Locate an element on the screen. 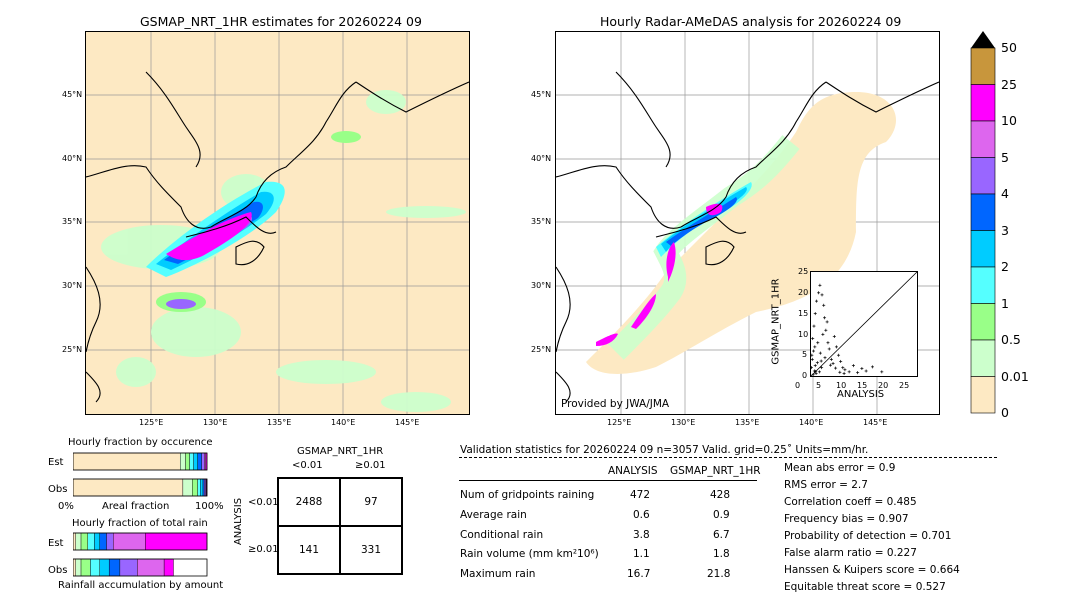 This screenshot has width=1080, height=612. scatter-xtick-10: 10 is located at coordinates (841, 385).